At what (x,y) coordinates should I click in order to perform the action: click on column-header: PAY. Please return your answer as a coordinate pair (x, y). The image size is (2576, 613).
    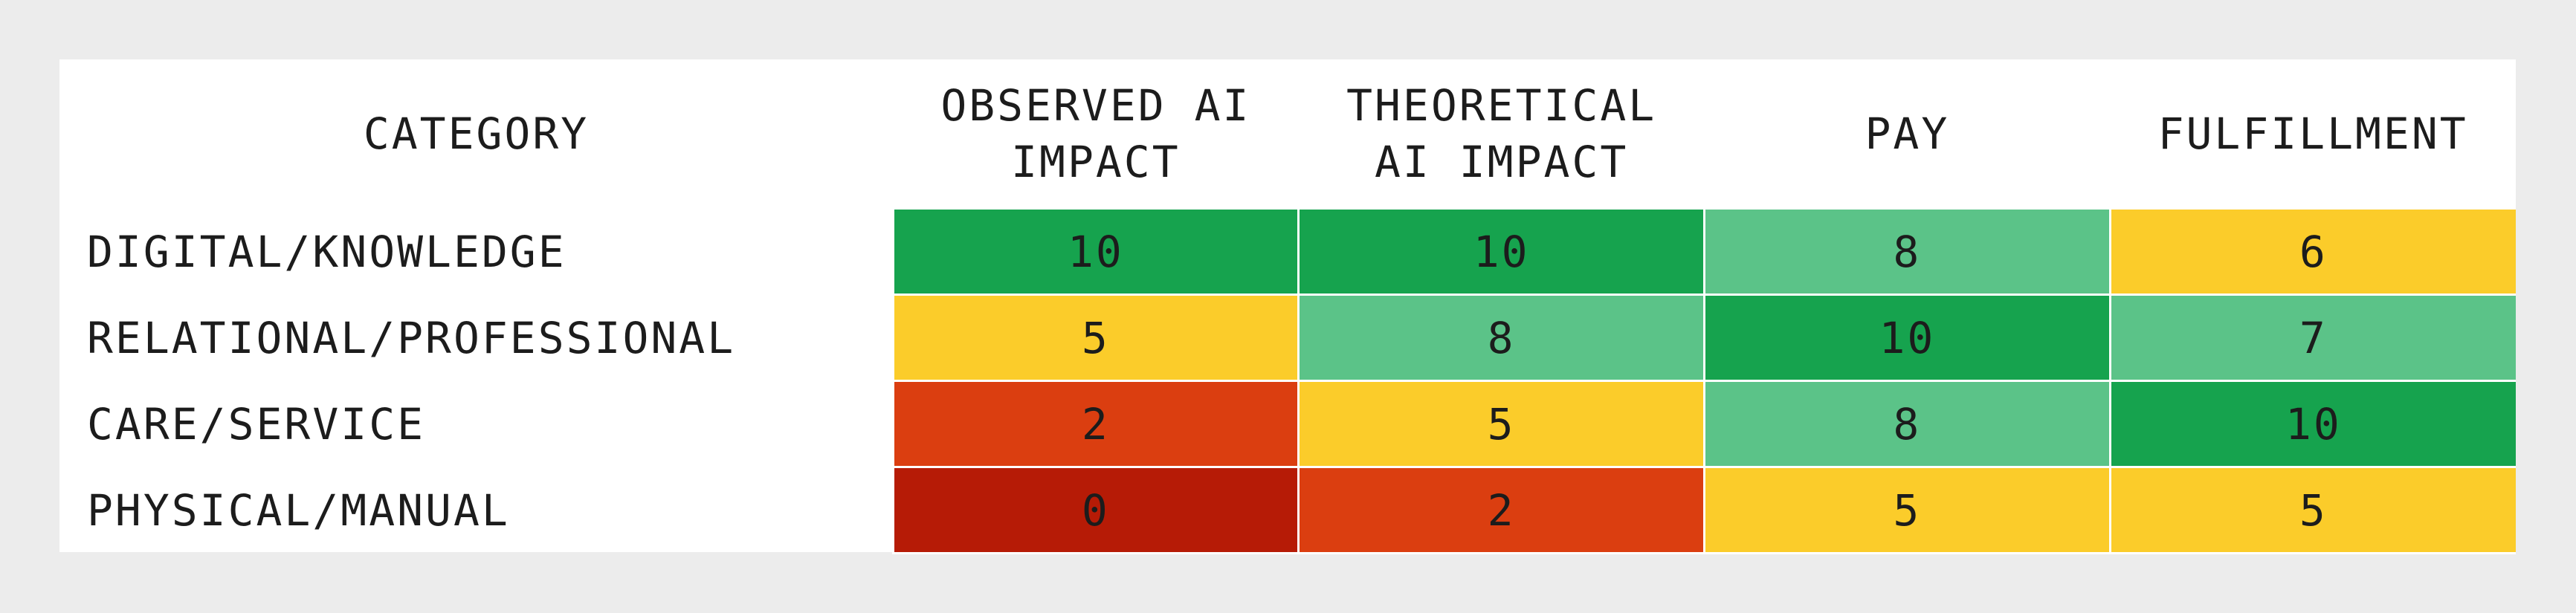
    Looking at the image, I should click on (1907, 133).